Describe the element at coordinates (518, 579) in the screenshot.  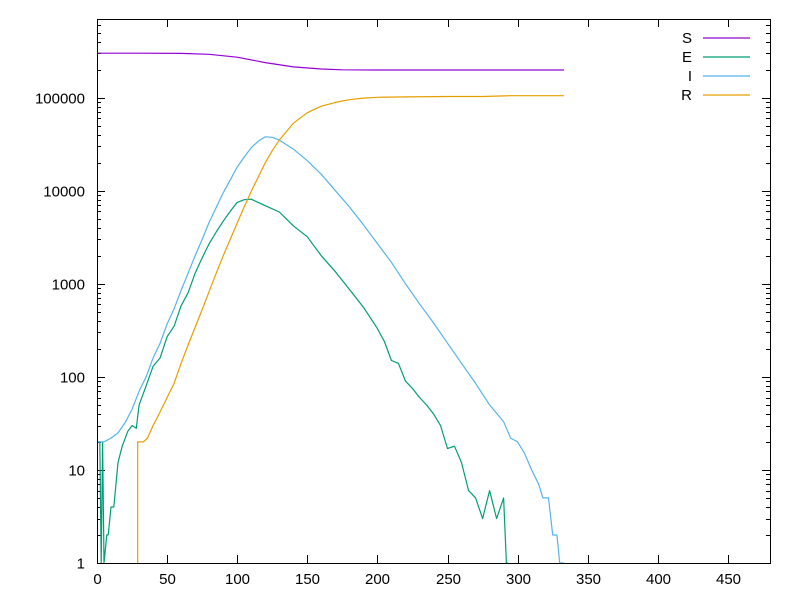
I see `x-tick-label: 300` at that location.